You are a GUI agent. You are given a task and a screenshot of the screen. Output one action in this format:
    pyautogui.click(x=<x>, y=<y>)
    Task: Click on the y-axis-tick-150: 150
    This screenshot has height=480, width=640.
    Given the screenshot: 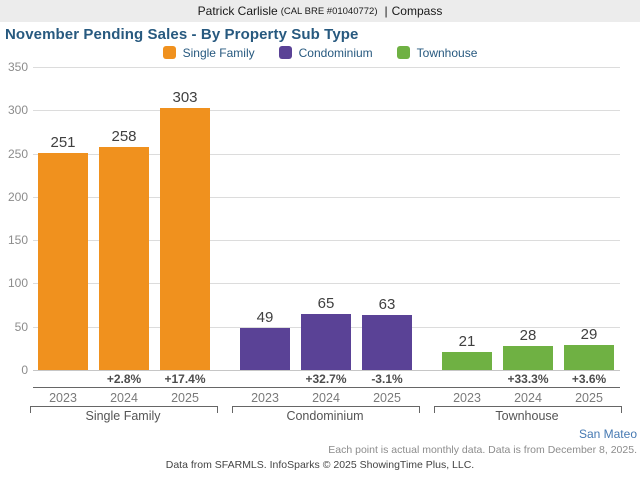 What is the action you would take?
    pyautogui.click(x=17, y=240)
    